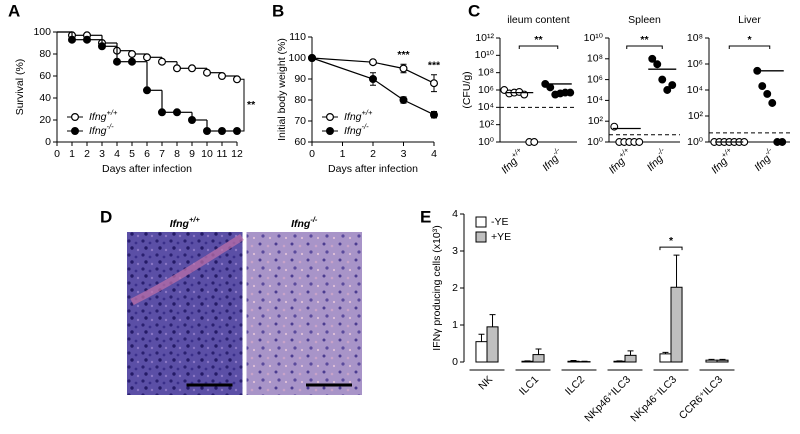 This screenshot has height=434, width=800. I want to click on y-tick-label: 2, so click(455, 288).